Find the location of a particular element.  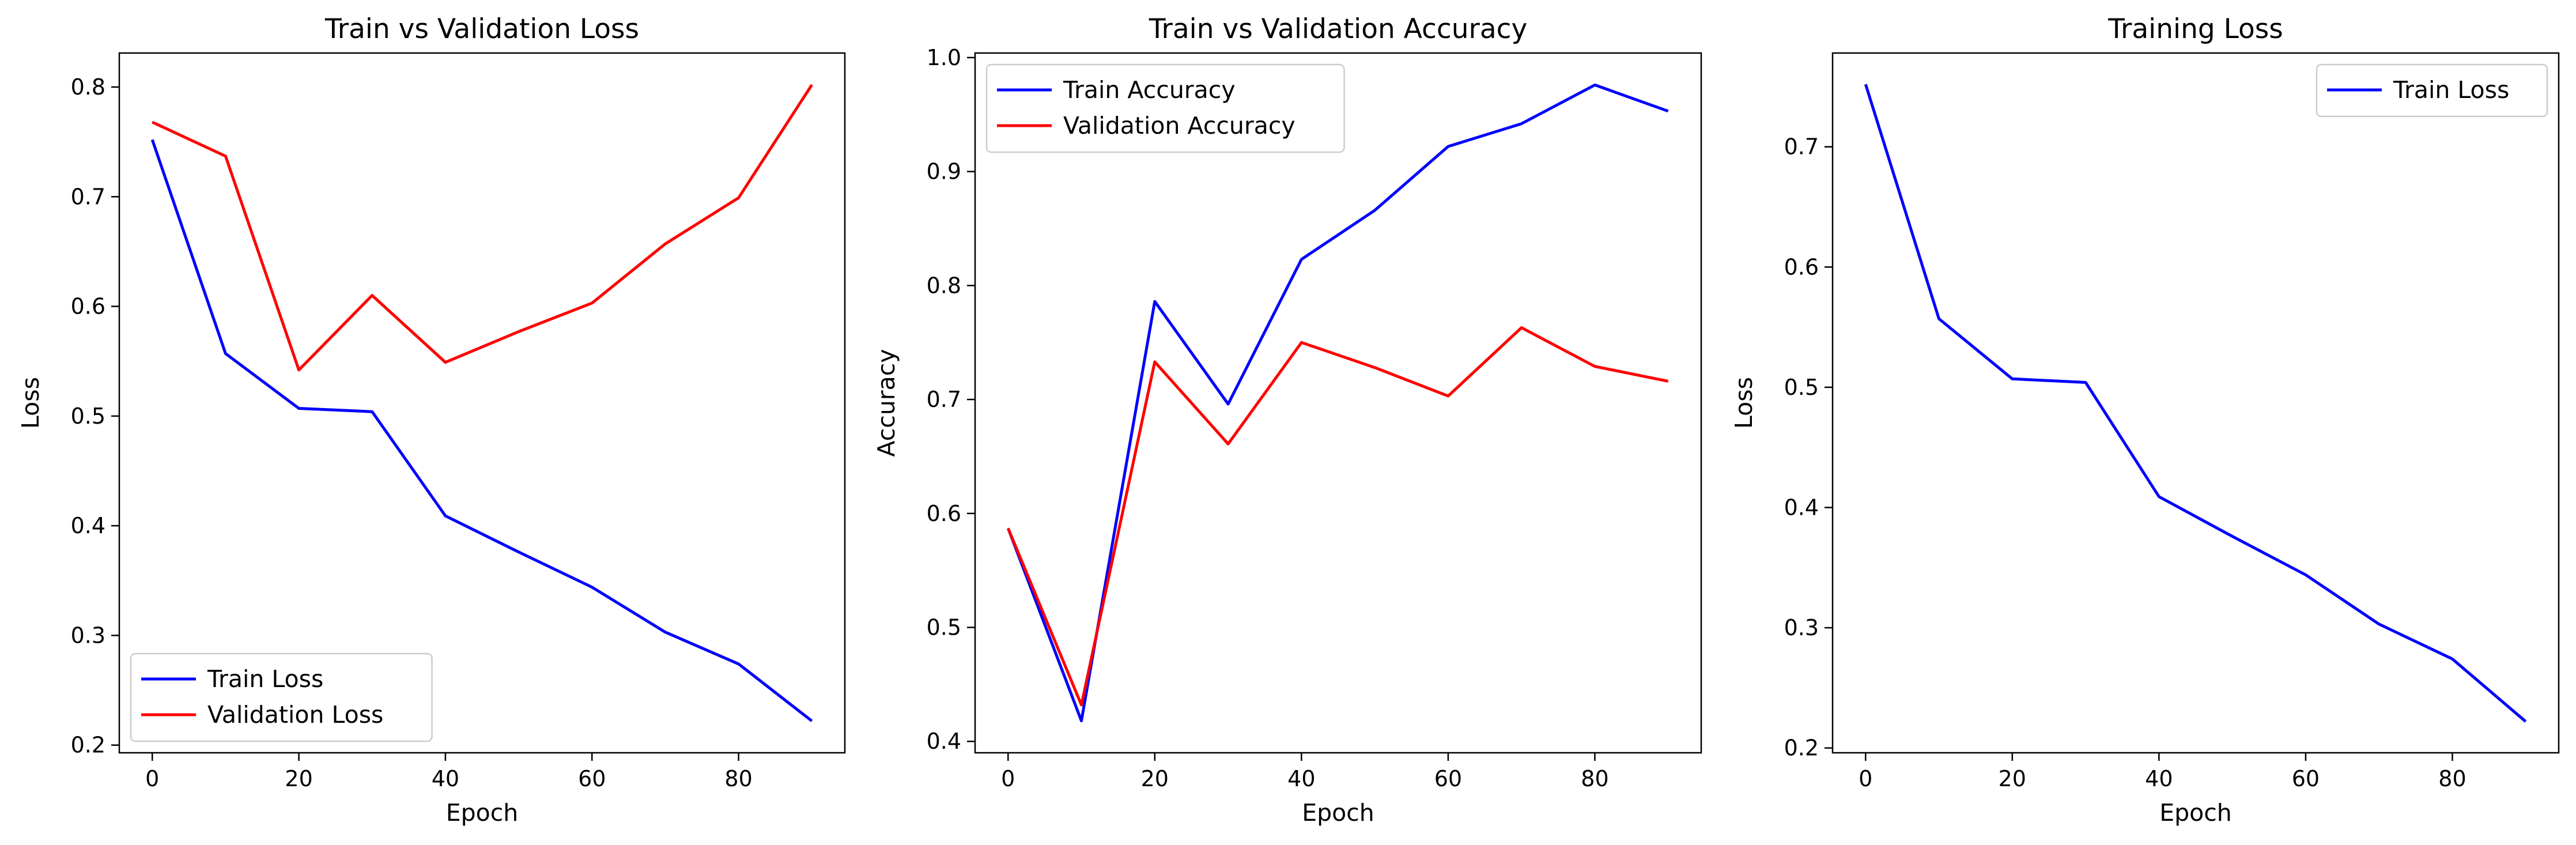

y-tick-label: 1.0 is located at coordinates (944, 57).